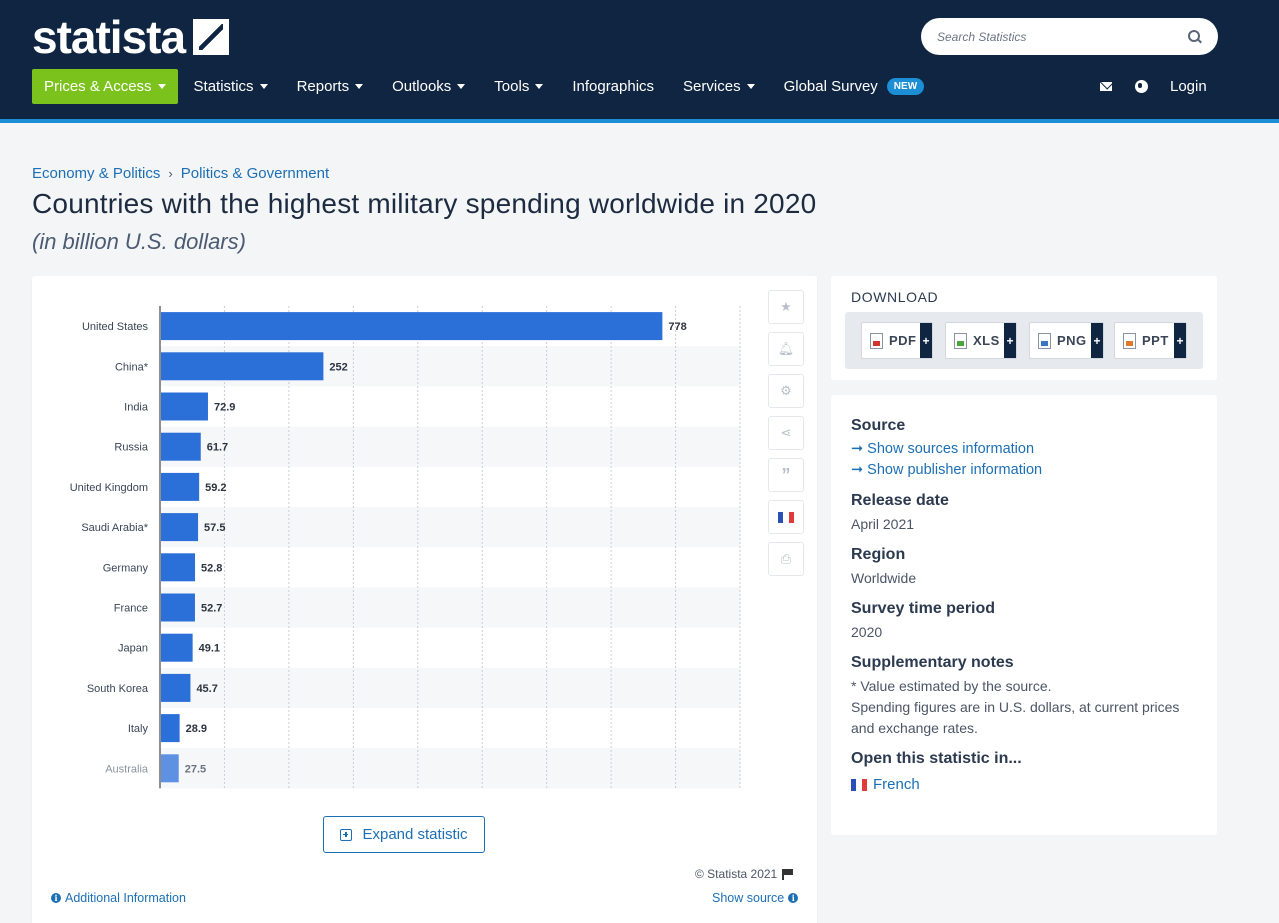 This screenshot has height=923, width=1279. Describe the element at coordinates (1141, 86) in the screenshot. I see `globe-icon` at that location.